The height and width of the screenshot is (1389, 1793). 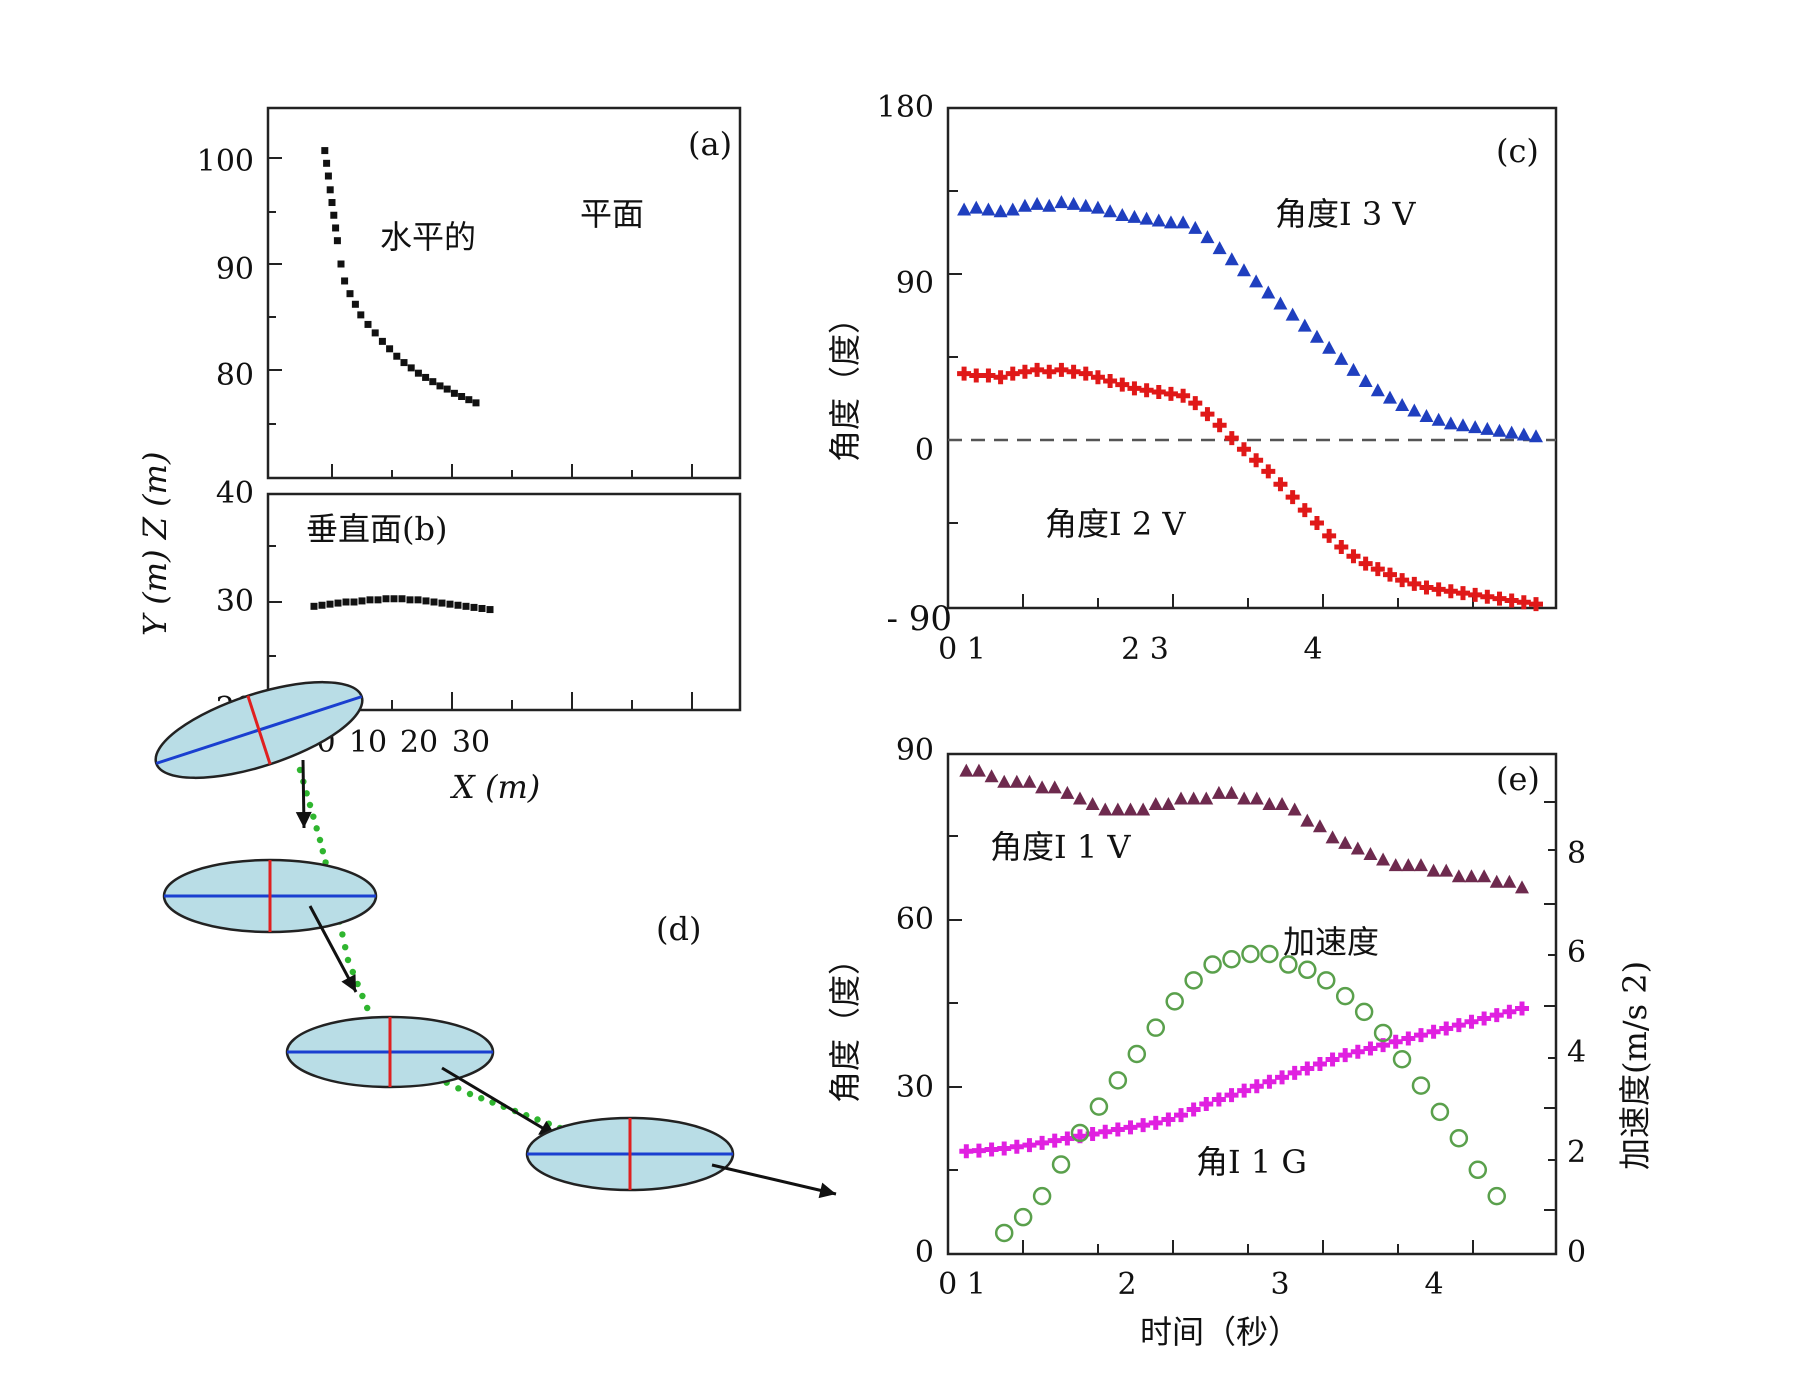 I want to click on panel-c-points, so click(x=1250, y=403).